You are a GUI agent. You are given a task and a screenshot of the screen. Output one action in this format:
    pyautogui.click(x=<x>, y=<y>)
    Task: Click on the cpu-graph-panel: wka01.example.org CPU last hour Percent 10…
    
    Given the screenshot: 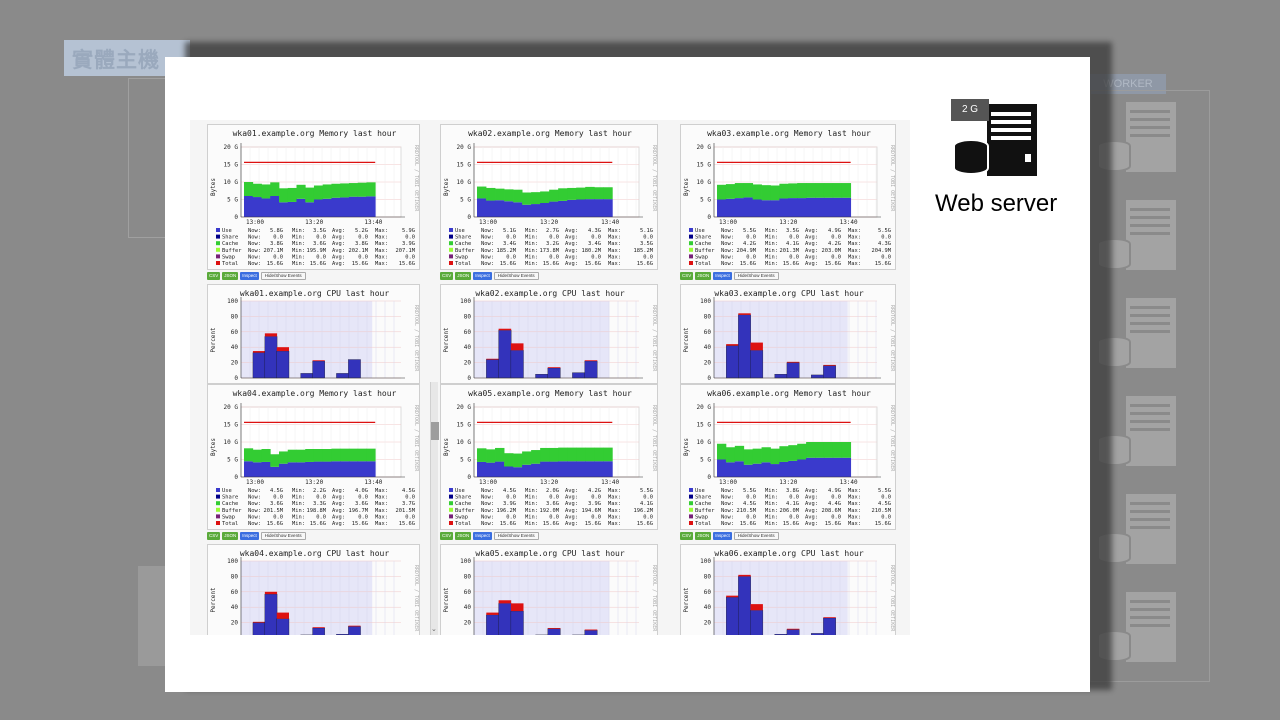 What is the action you would take?
    pyautogui.click(x=313, y=334)
    